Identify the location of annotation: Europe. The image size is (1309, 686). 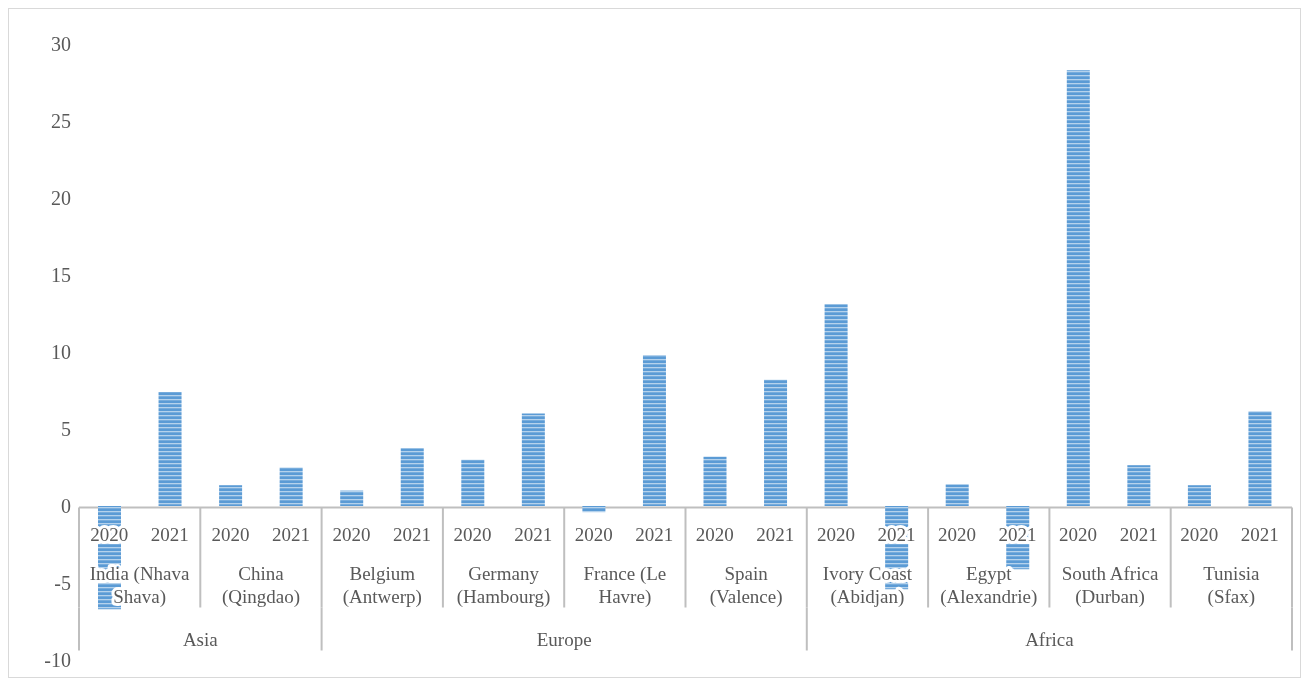
(564, 639).